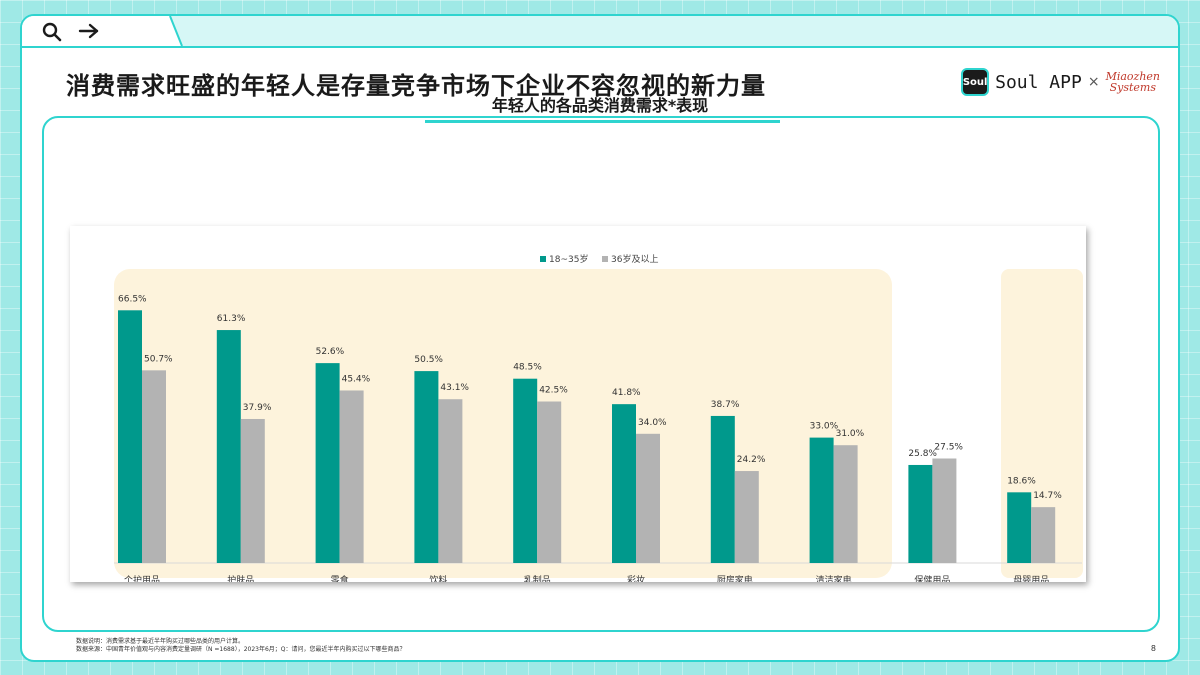  What do you see at coordinates (438, 578) in the screenshot?
I see `category-label: 饮料` at bounding box center [438, 578].